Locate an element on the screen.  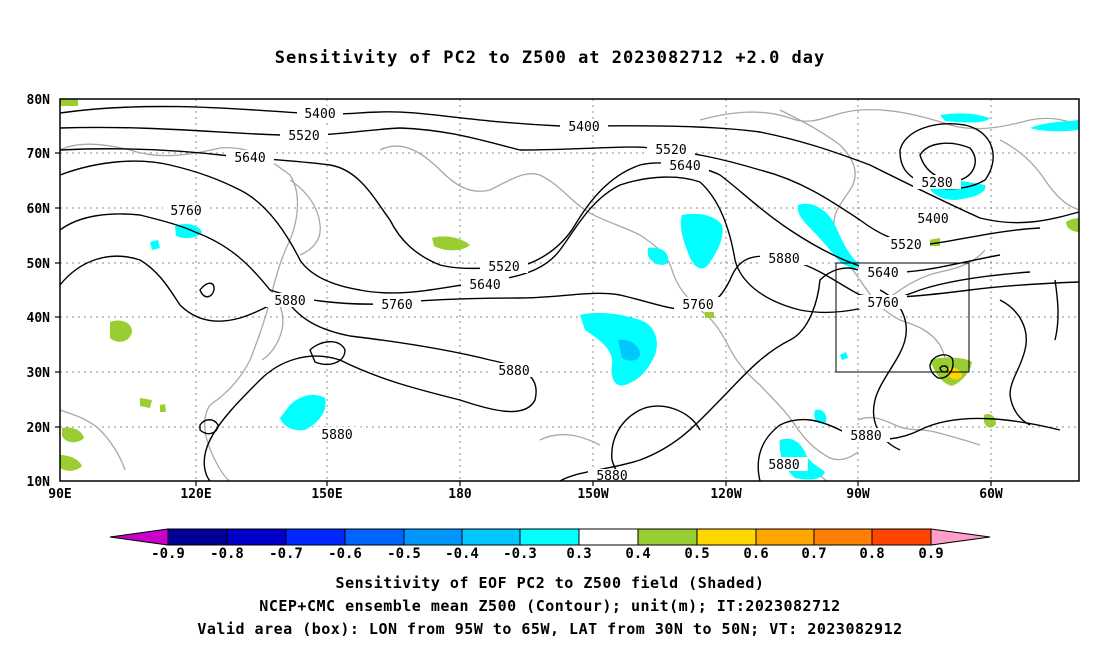
contour-label-5880: 5880 is located at coordinates (783, 259).